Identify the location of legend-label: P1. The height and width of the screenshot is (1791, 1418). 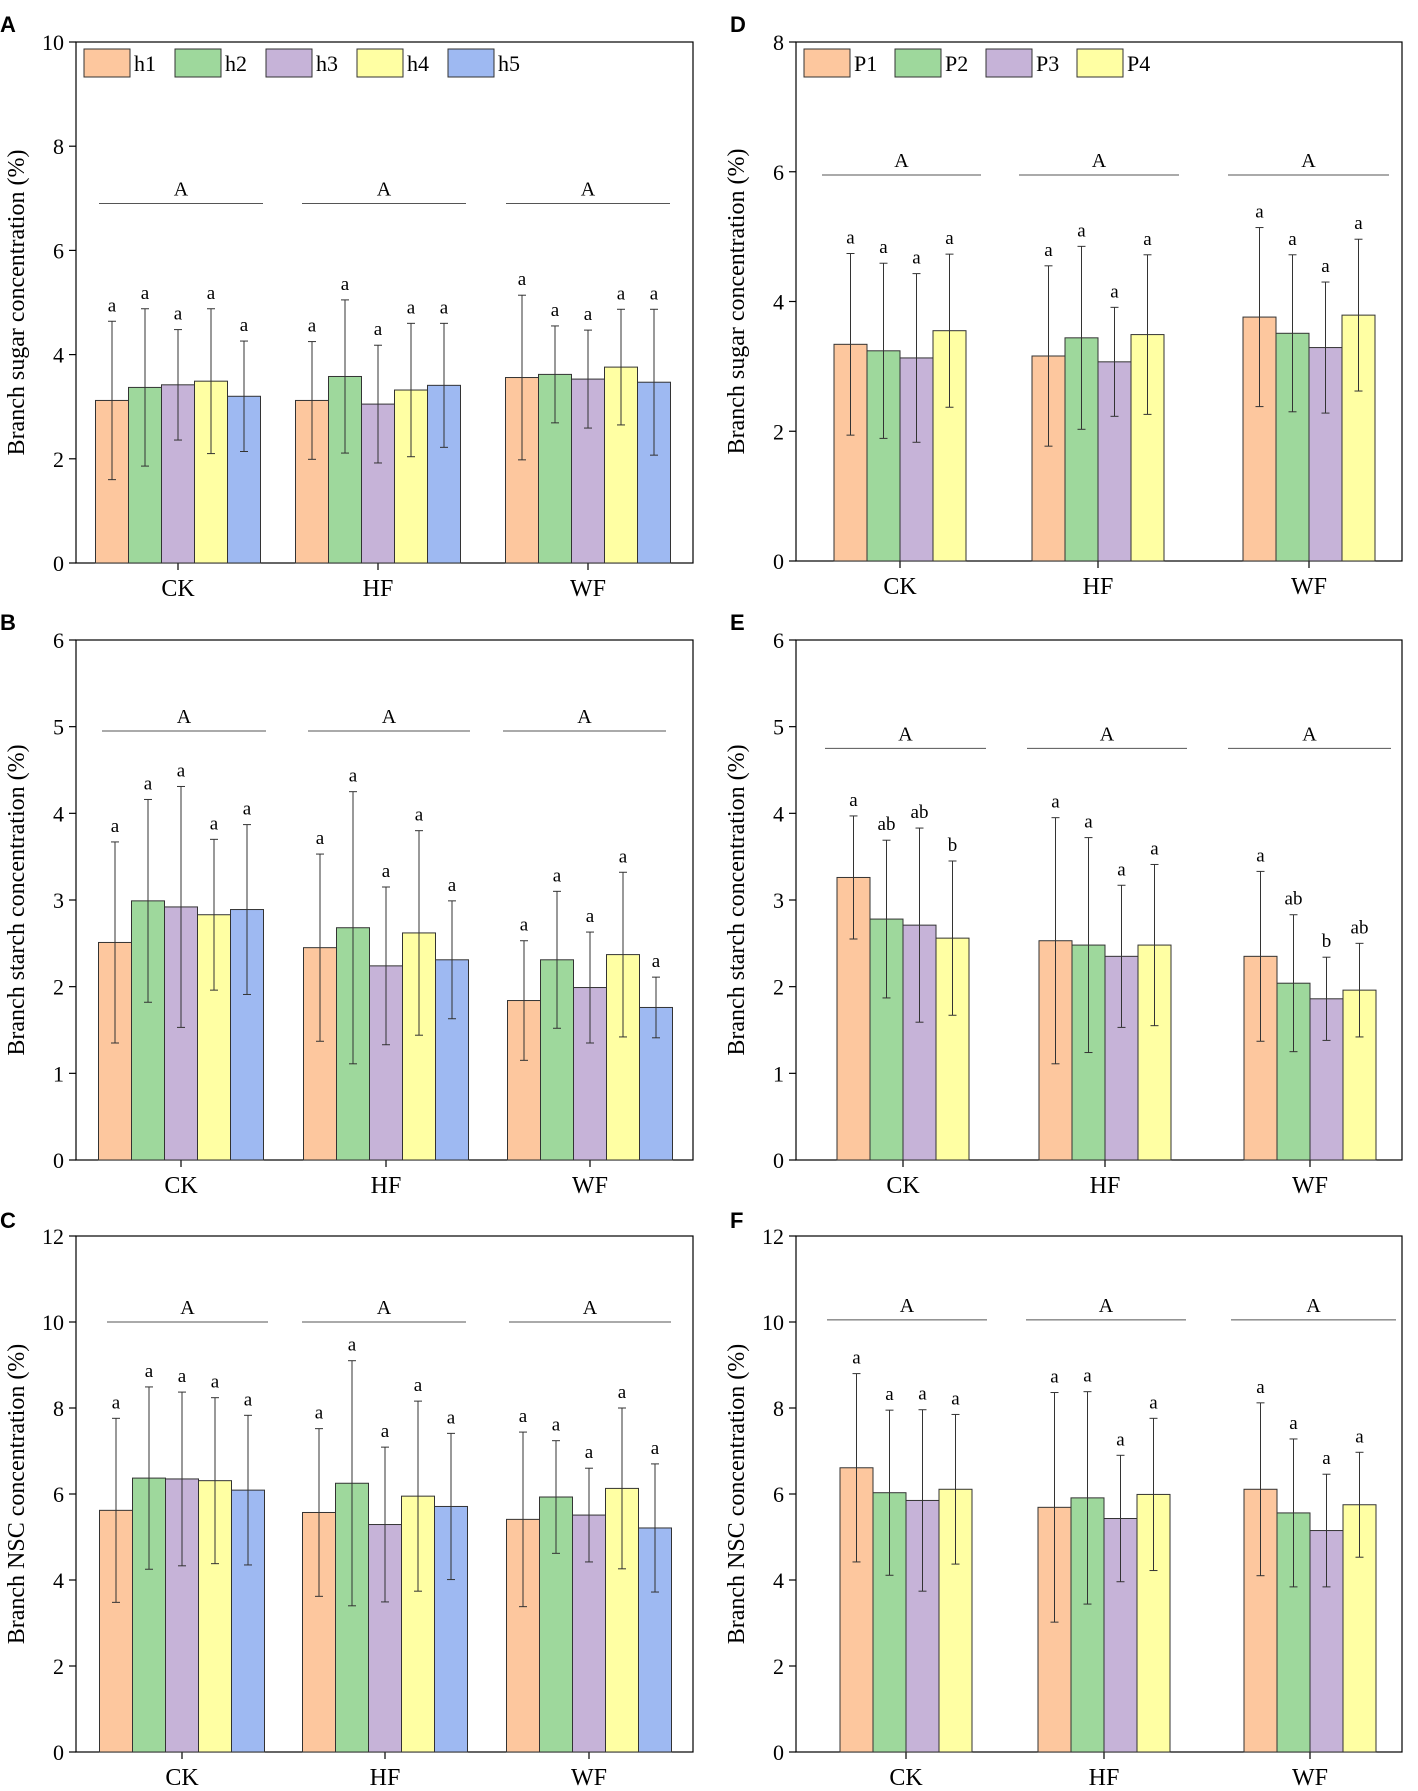
(865, 63).